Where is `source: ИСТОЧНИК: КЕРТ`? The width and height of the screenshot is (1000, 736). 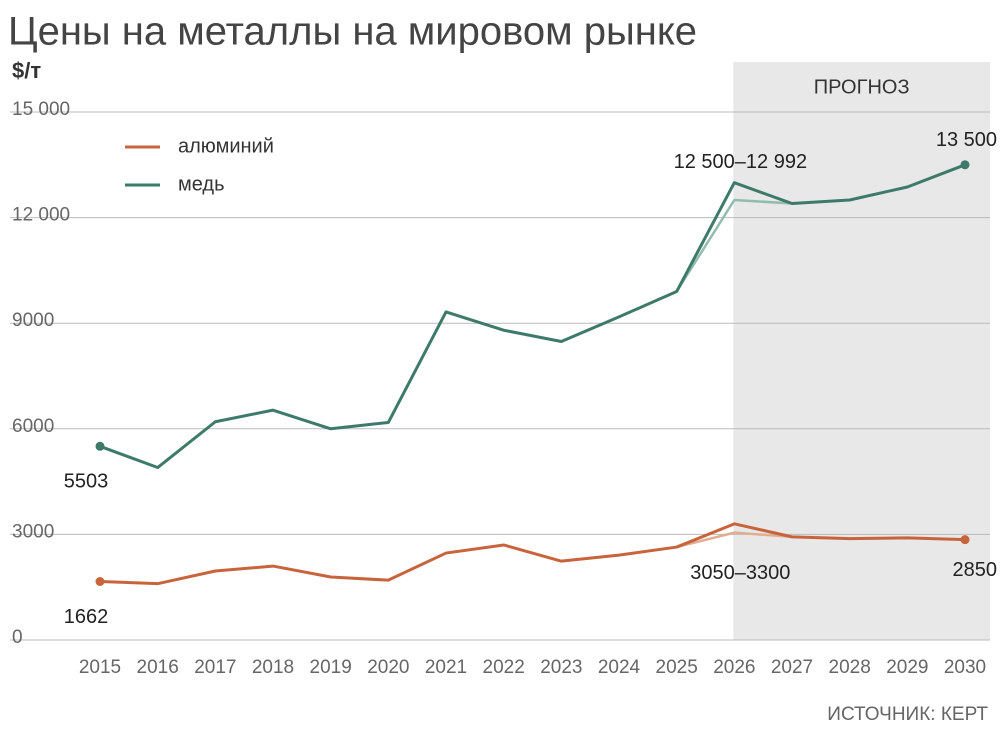 source: ИСТОЧНИК: КЕРТ is located at coordinates (907, 714).